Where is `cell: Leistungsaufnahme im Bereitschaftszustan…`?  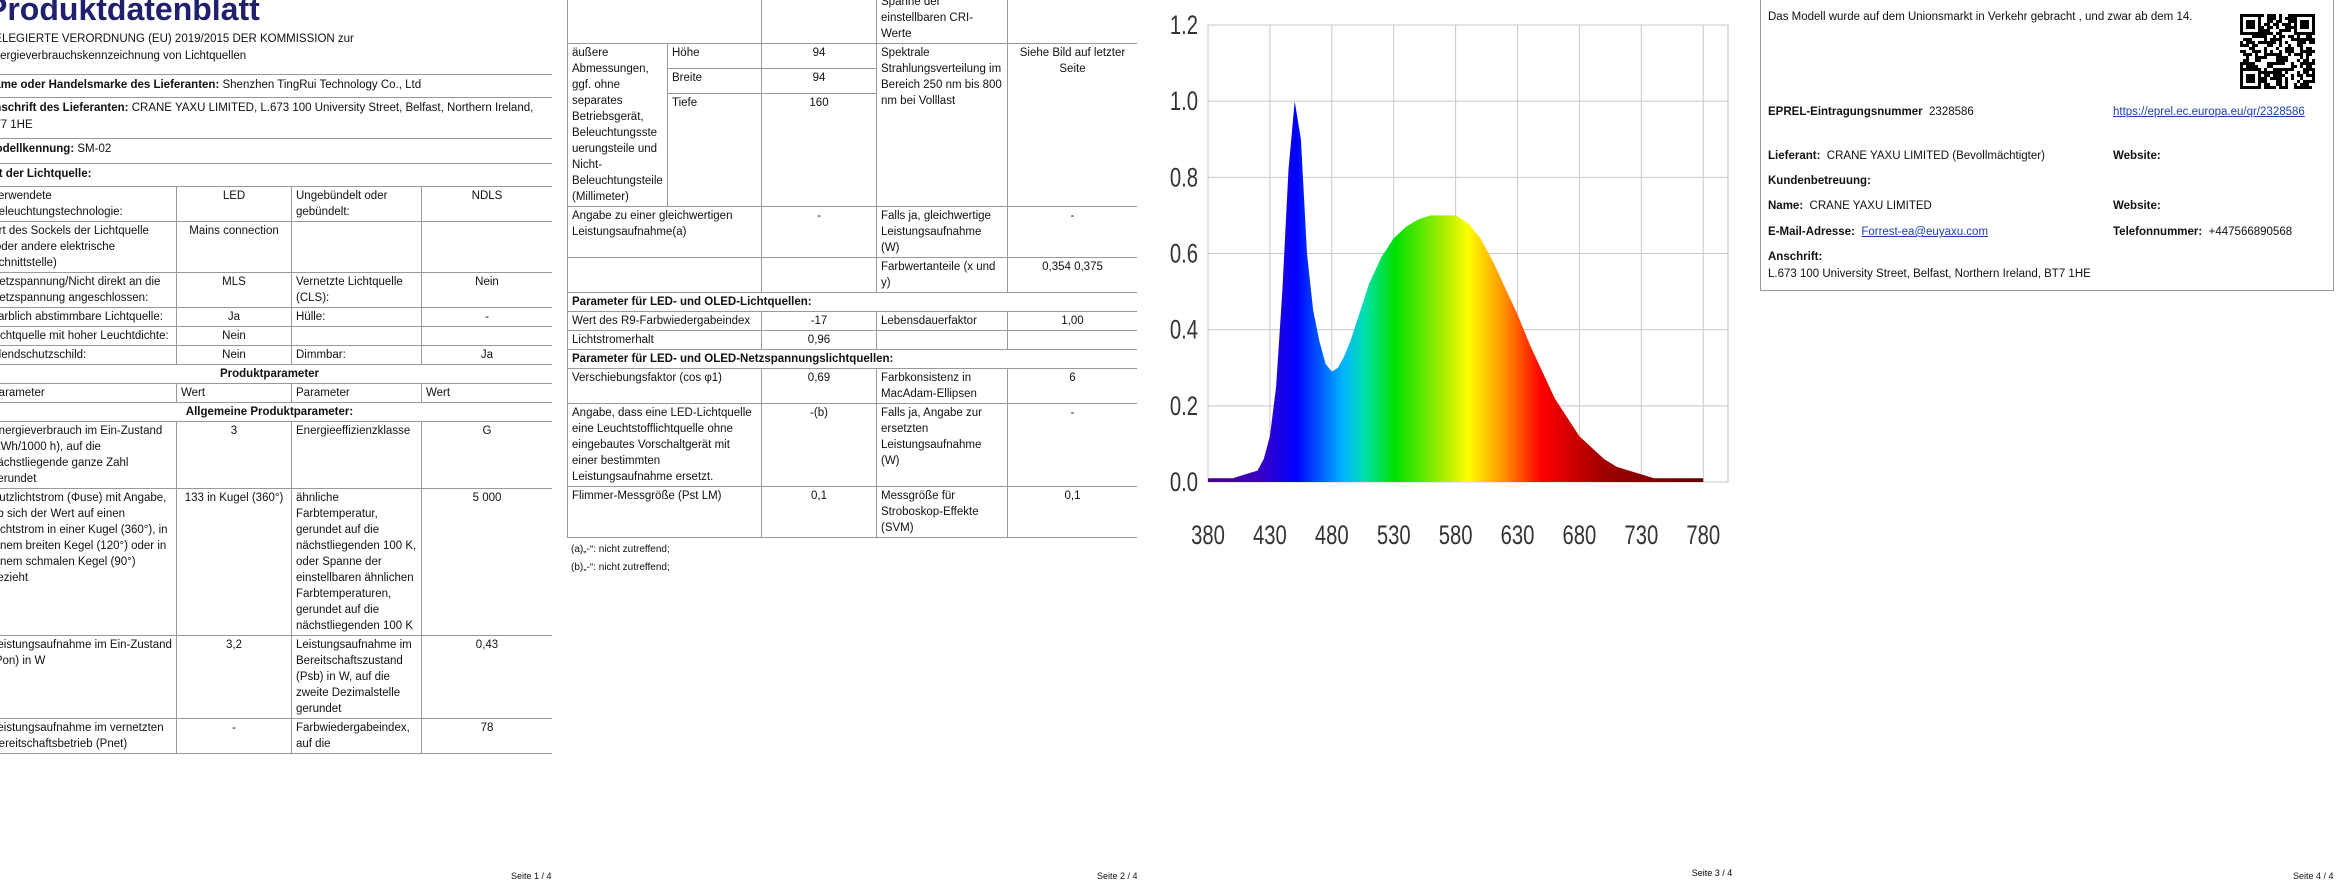
cell: Leistungsaufnahme im Bereitschaftszustan… is located at coordinates (356, 677).